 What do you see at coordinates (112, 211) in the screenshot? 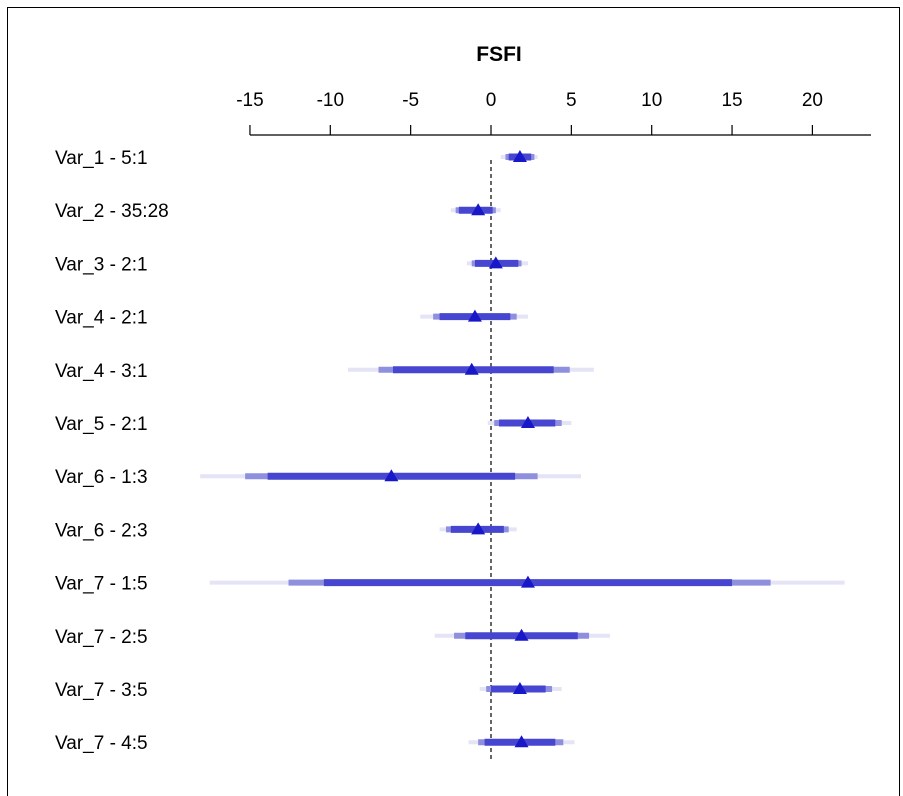
I see `row-label: Var_2 - 35:28` at bounding box center [112, 211].